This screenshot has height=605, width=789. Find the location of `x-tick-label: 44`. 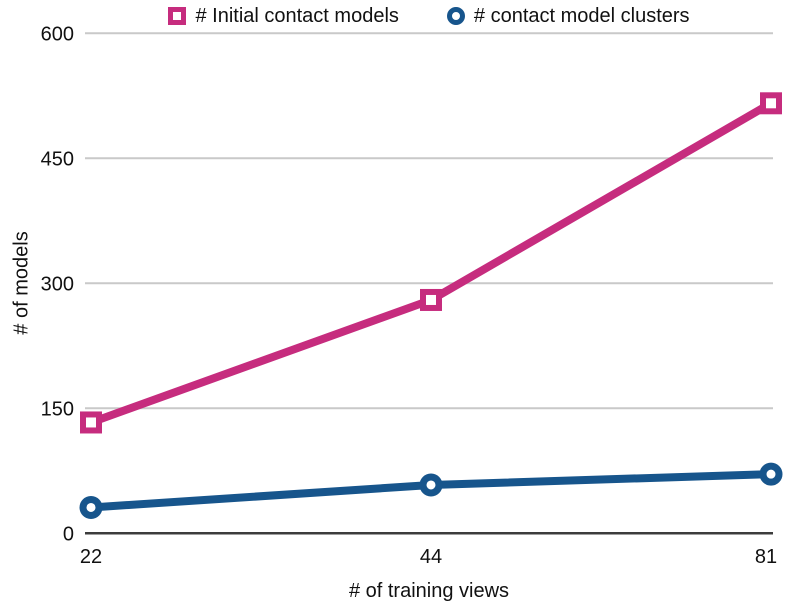

x-tick-label: 44 is located at coordinates (431, 557).